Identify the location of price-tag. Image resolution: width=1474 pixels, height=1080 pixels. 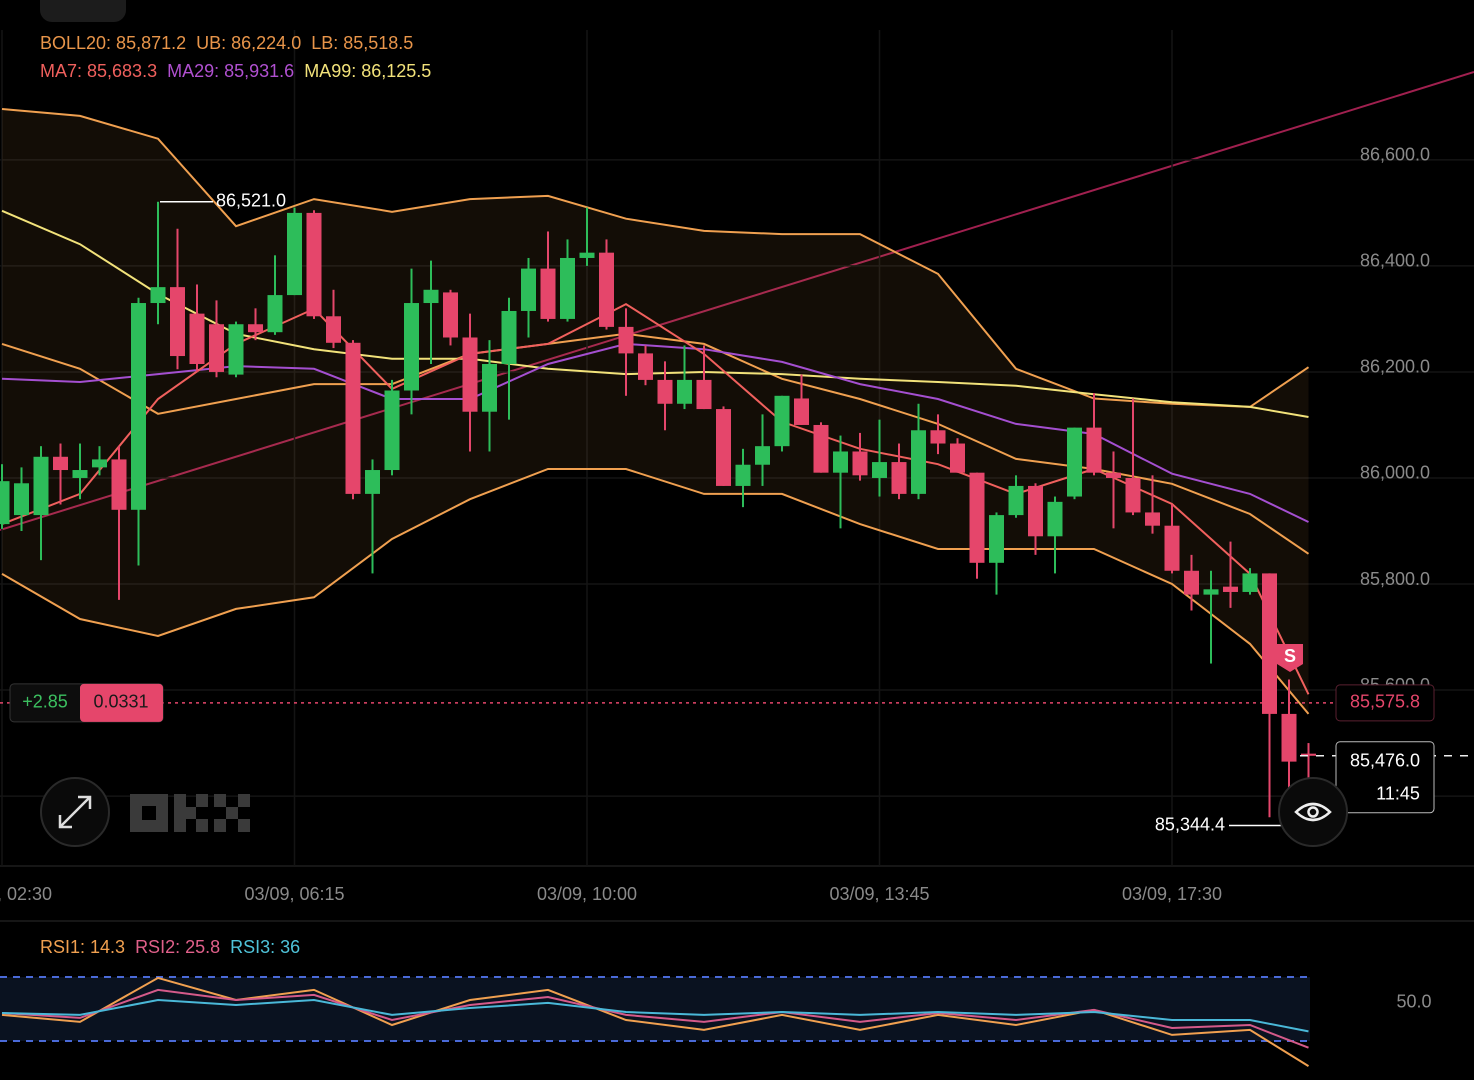
(1385, 703).